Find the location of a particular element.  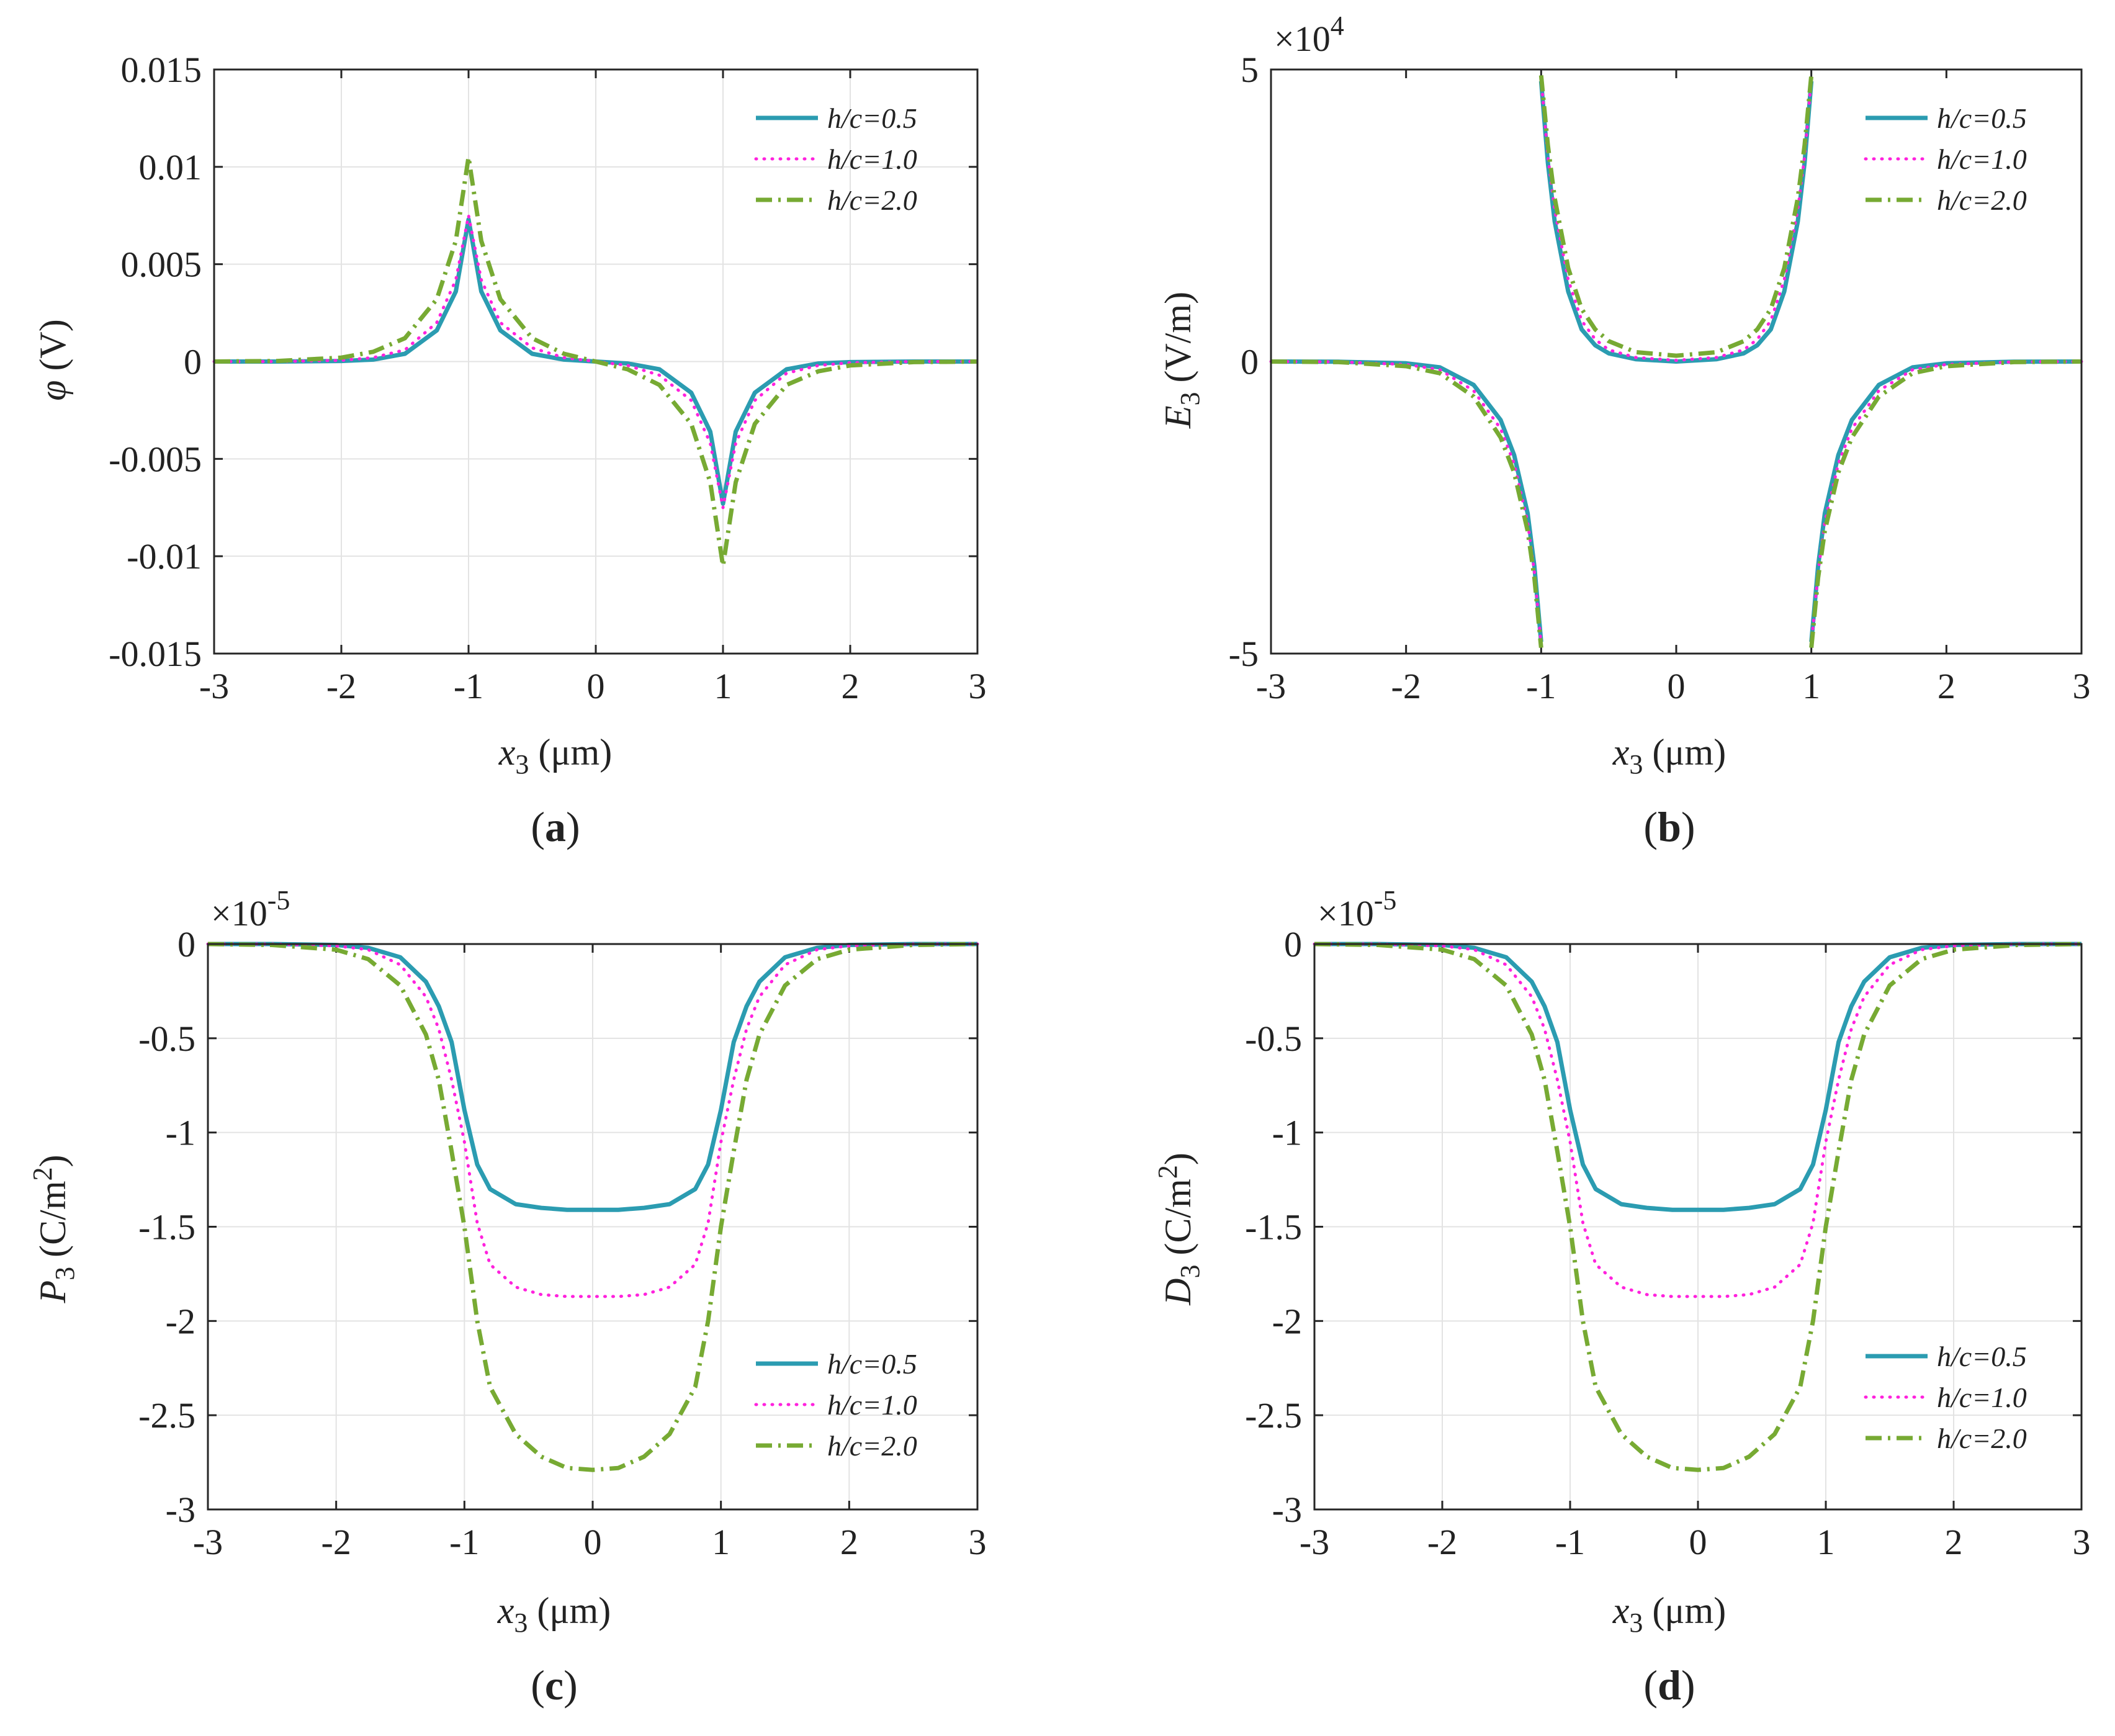

y-tick-label: -0.005 is located at coordinates (155, 459).